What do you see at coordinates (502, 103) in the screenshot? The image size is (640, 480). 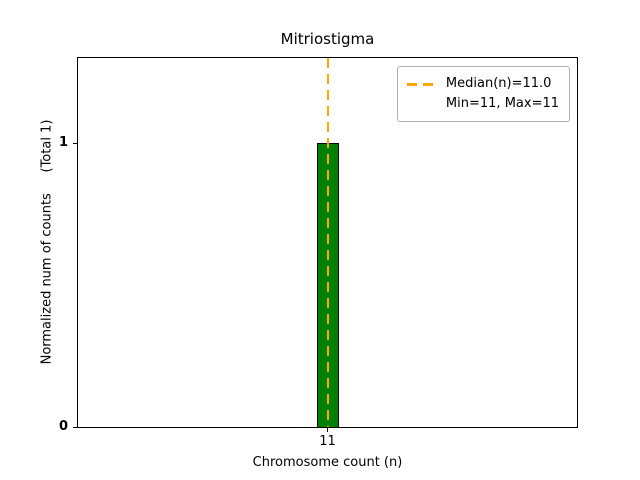 I see `legend-label-minmax: Min=11, Max=11` at bounding box center [502, 103].